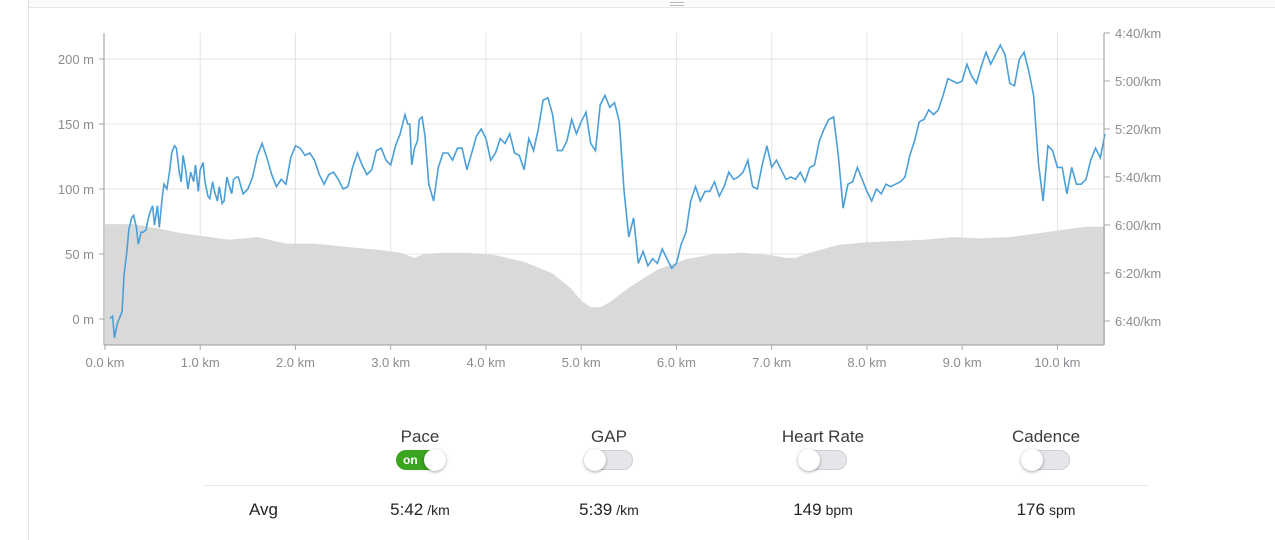 This screenshot has width=1275, height=540. What do you see at coordinates (1057, 362) in the screenshot?
I see `x-tick-label: 10.0 km` at bounding box center [1057, 362].